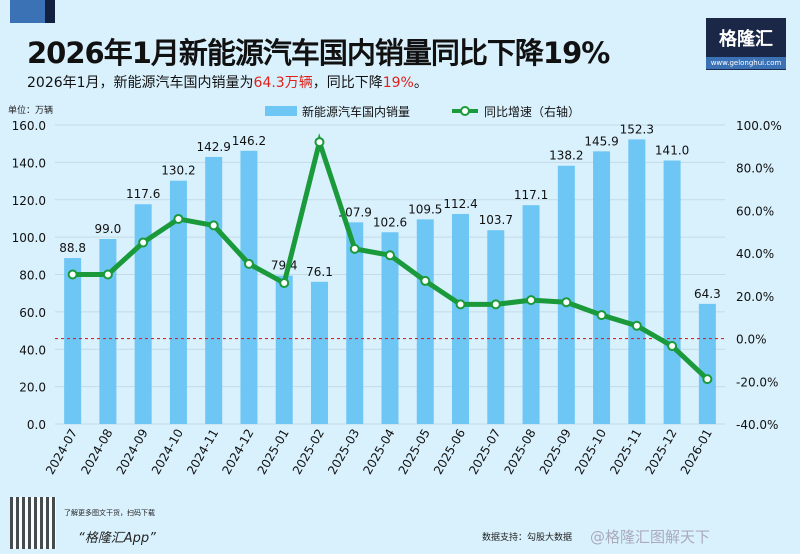 This screenshot has height=554, width=800. What do you see at coordinates (318, 53) in the screenshot?
I see `page-title: 2026年1月新能源汽车国内销量同比下降19%` at bounding box center [318, 53].